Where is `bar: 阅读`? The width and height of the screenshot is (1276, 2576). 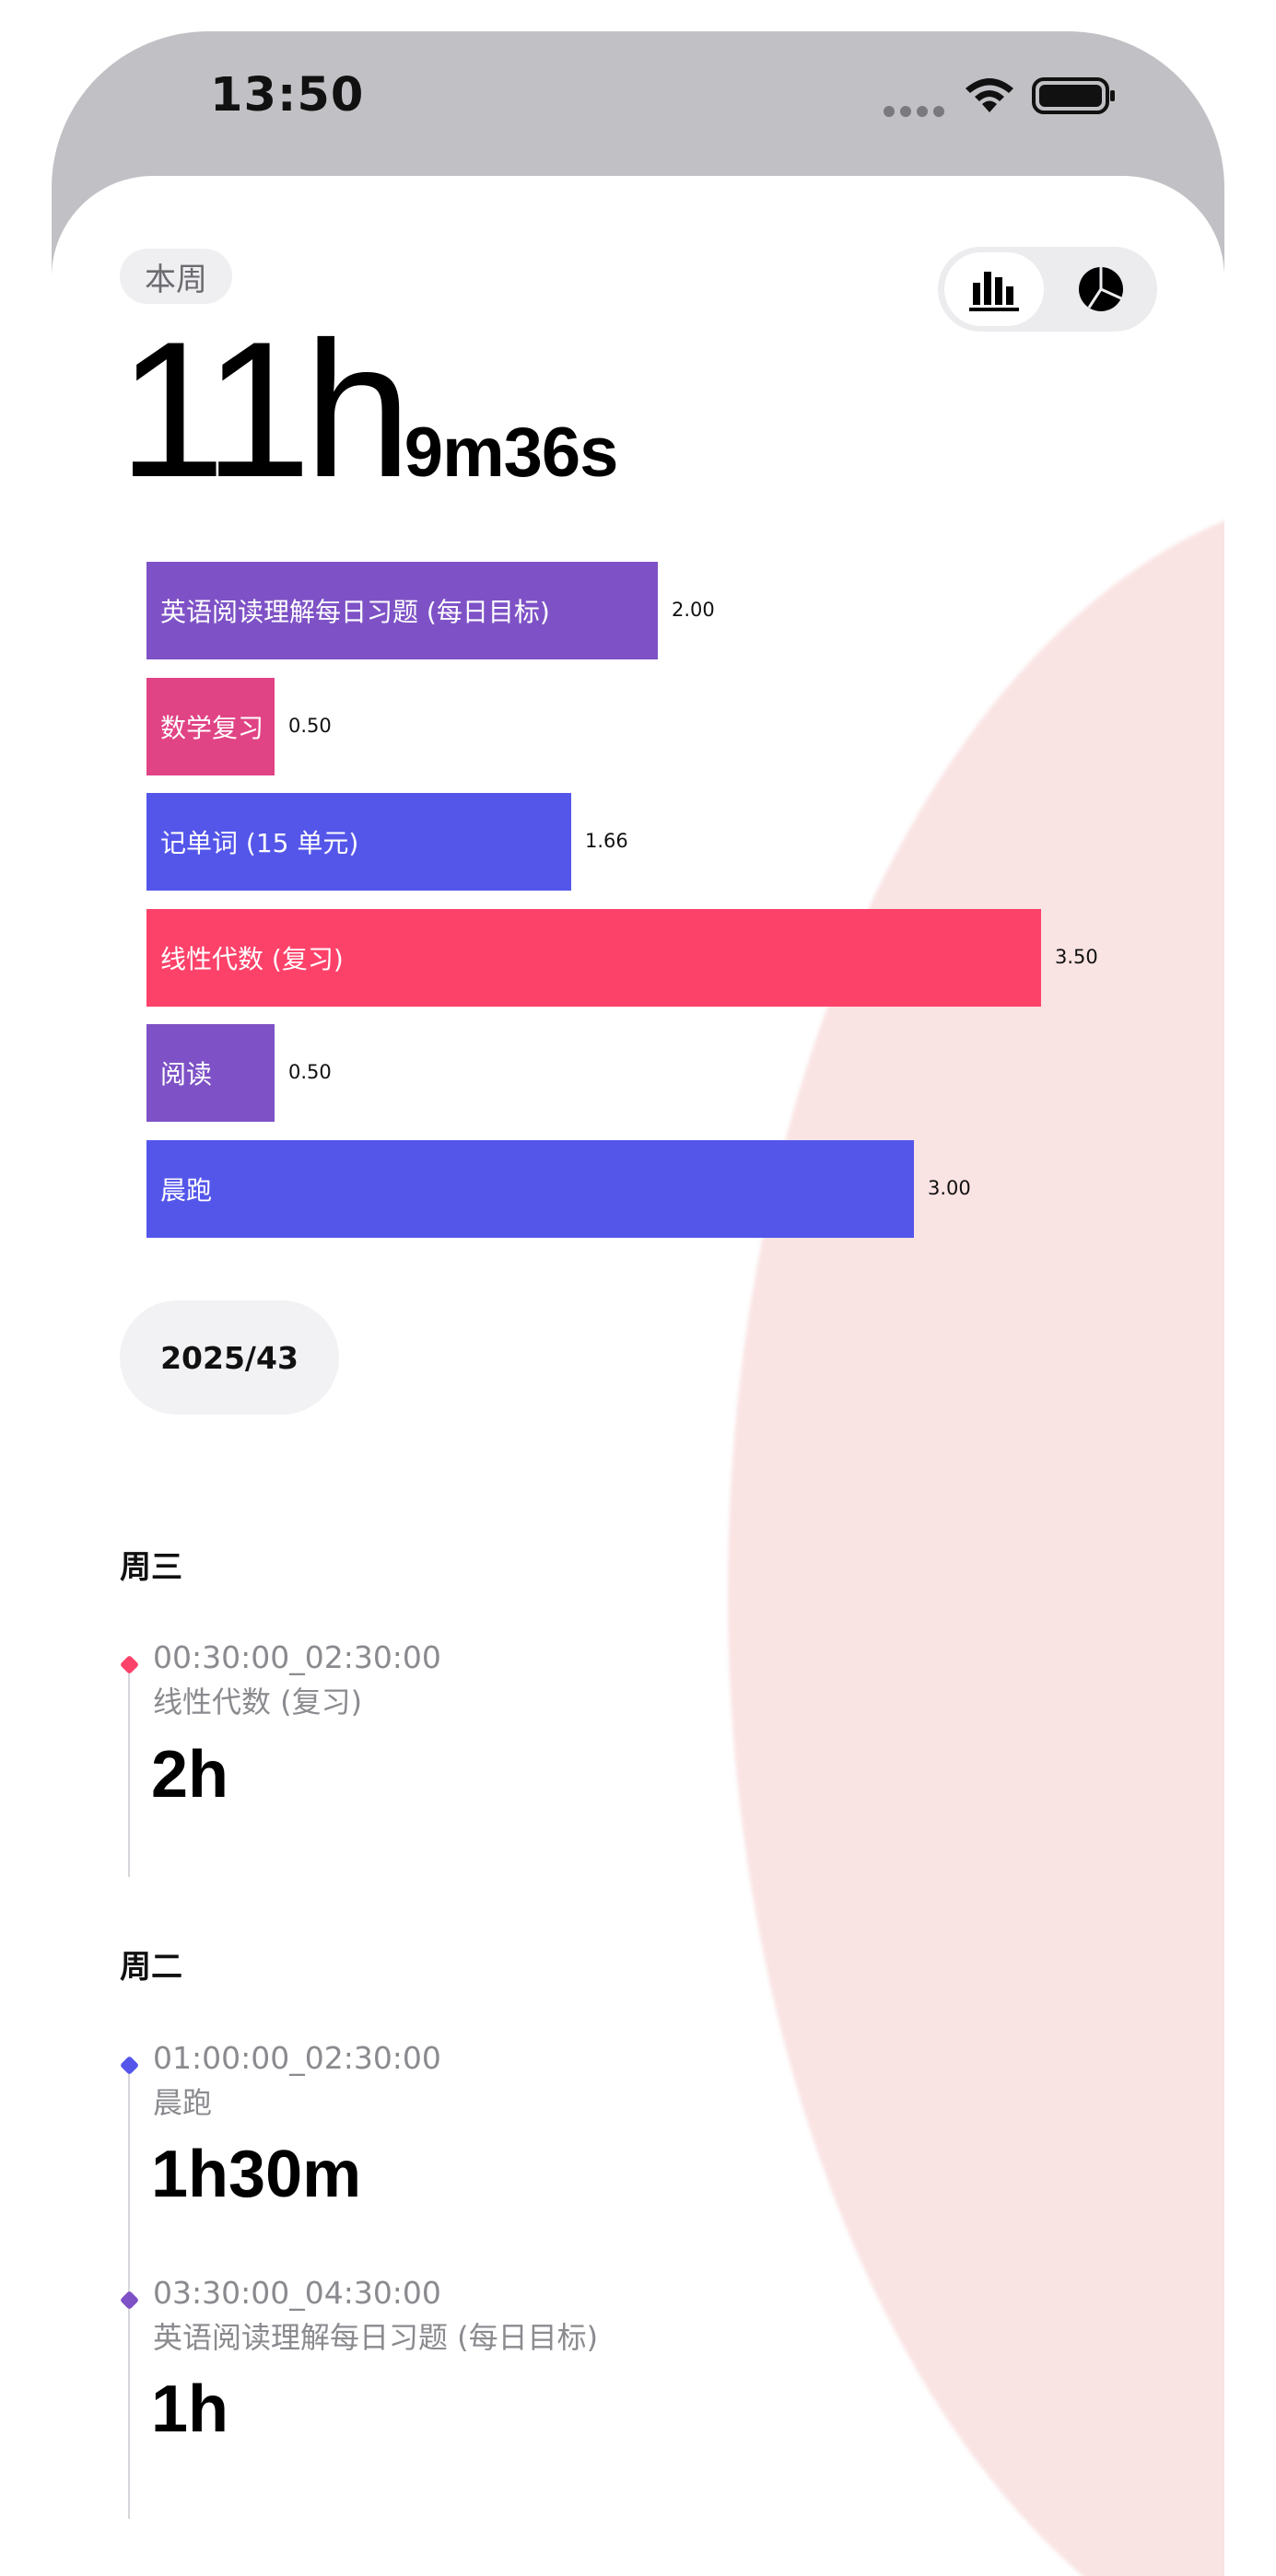 bar: 阅读 is located at coordinates (211, 1073).